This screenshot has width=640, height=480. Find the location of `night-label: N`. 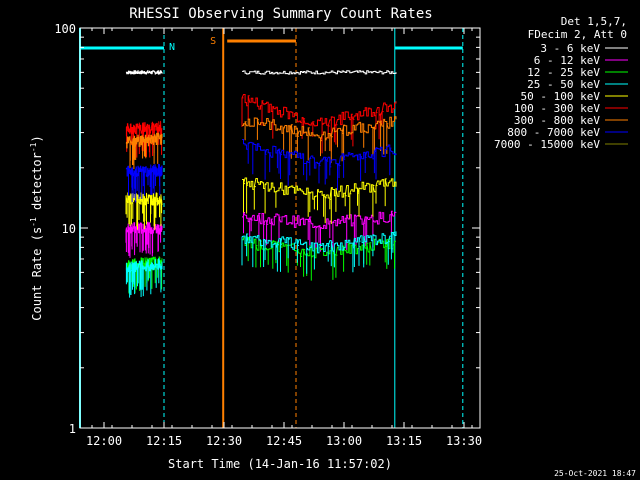

night-label: N is located at coordinates (172, 47).